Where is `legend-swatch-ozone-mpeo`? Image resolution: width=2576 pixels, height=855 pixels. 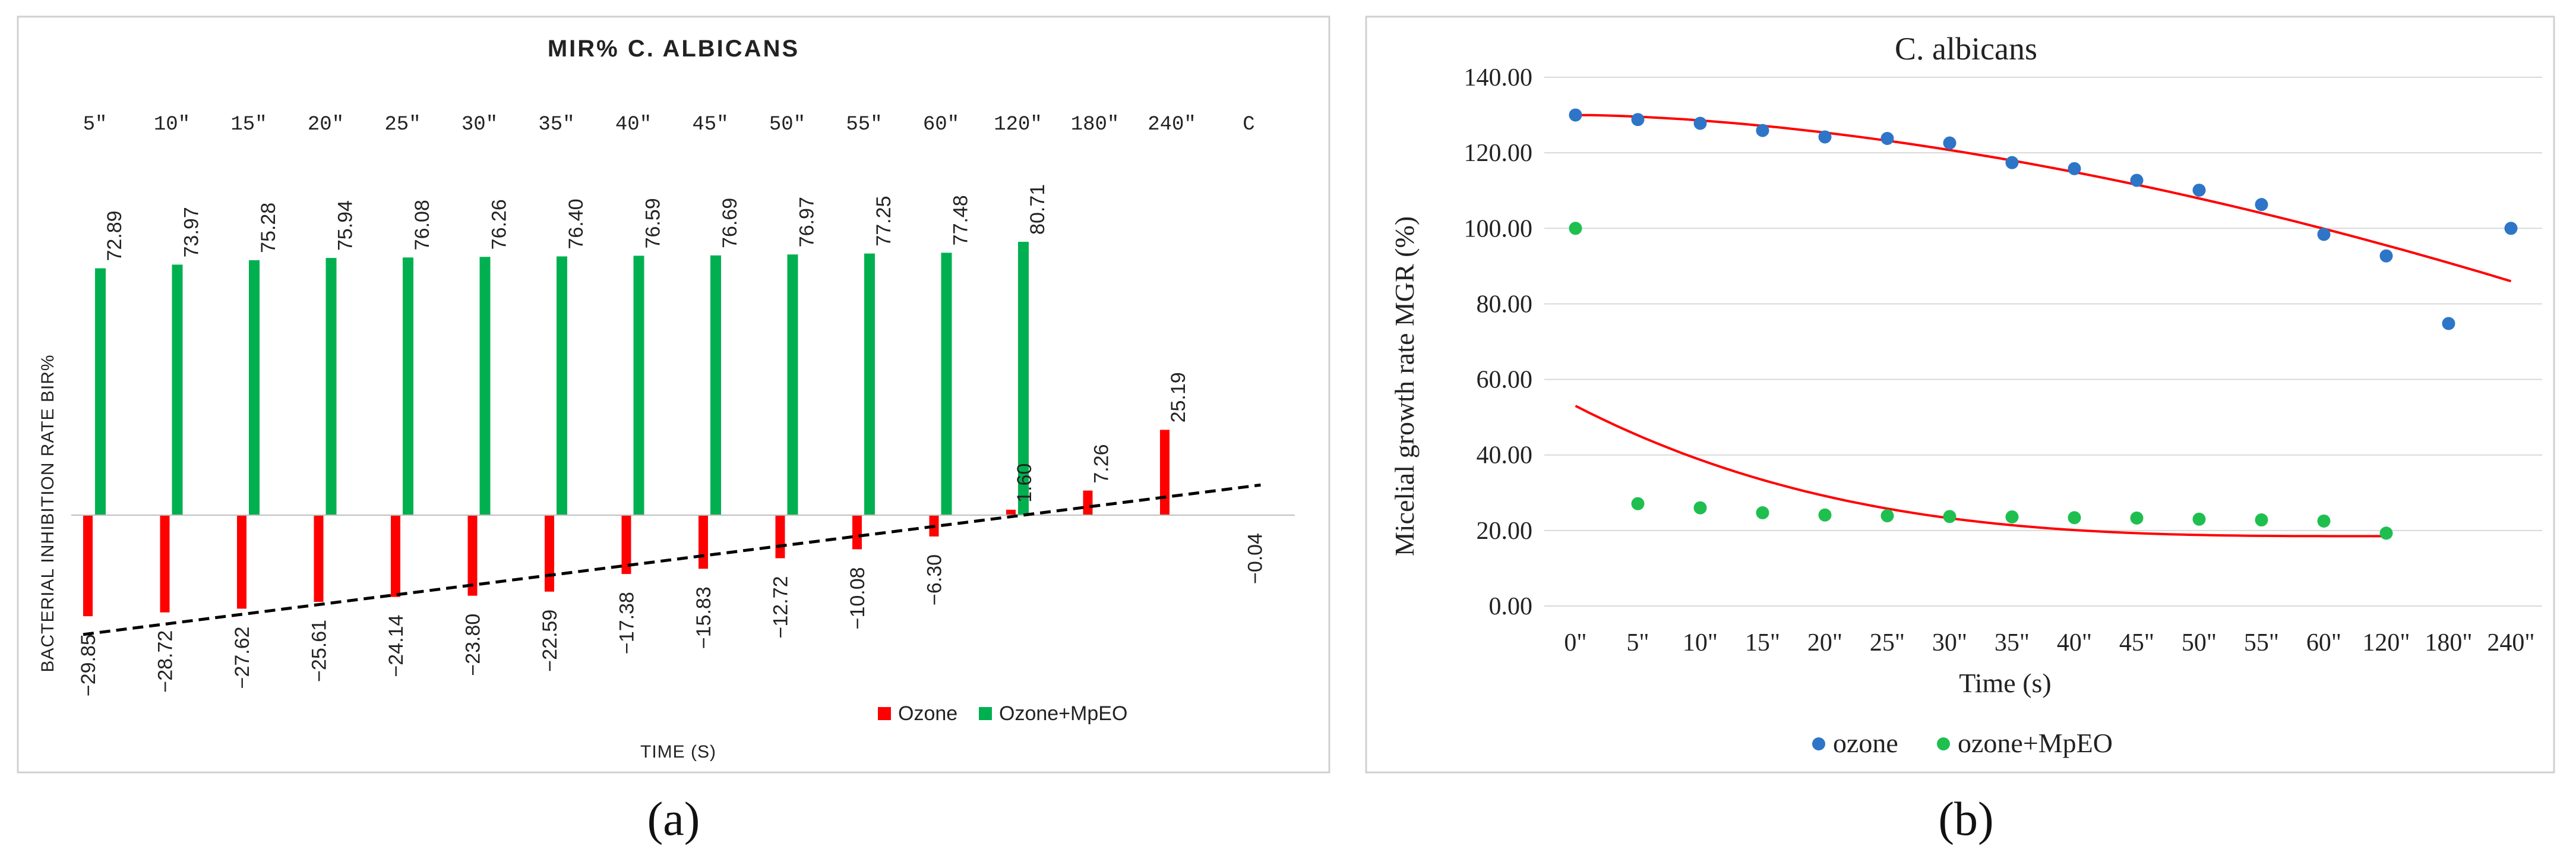 legend-swatch-ozone-mpeo is located at coordinates (985, 713).